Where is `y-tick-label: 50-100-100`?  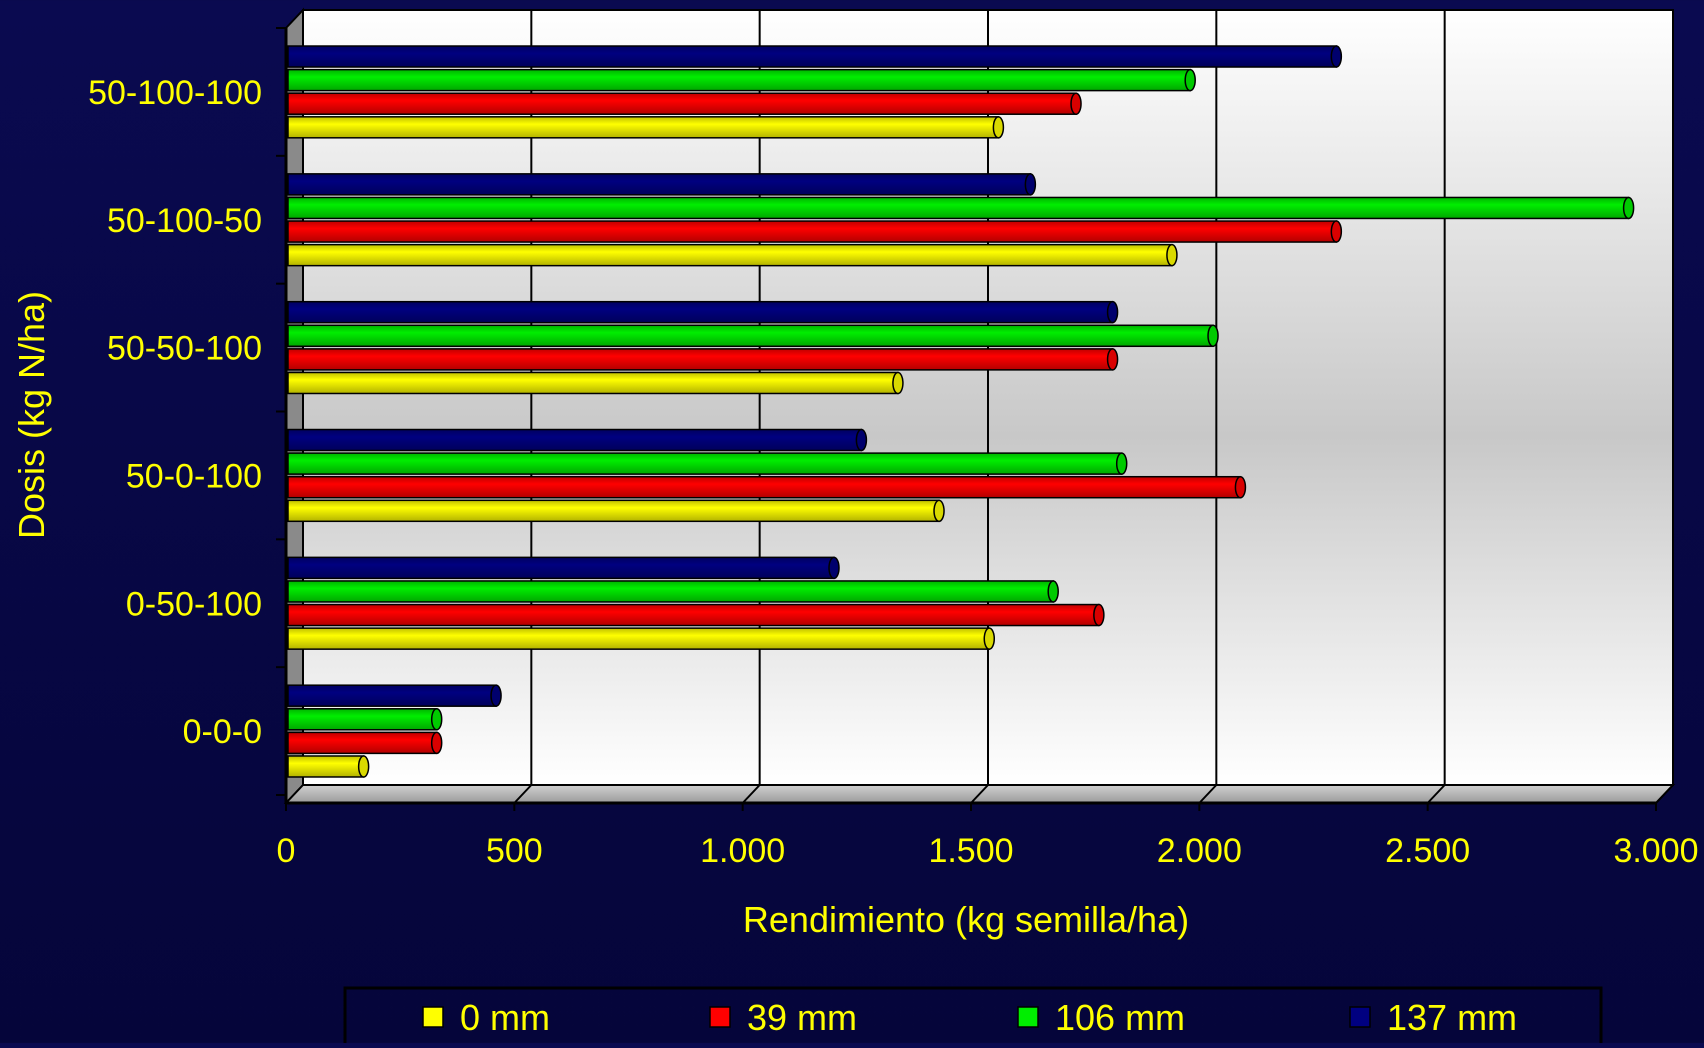
y-tick-label: 50-100-100 is located at coordinates (175, 93).